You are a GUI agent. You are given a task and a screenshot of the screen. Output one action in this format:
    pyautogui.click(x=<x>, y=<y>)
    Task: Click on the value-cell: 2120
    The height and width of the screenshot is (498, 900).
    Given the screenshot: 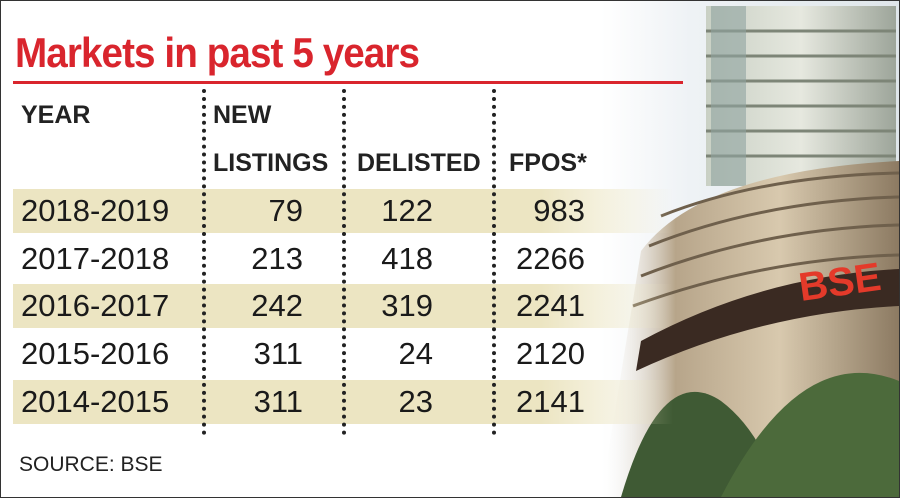 What is the action you would take?
    pyautogui.click(x=550, y=353)
    